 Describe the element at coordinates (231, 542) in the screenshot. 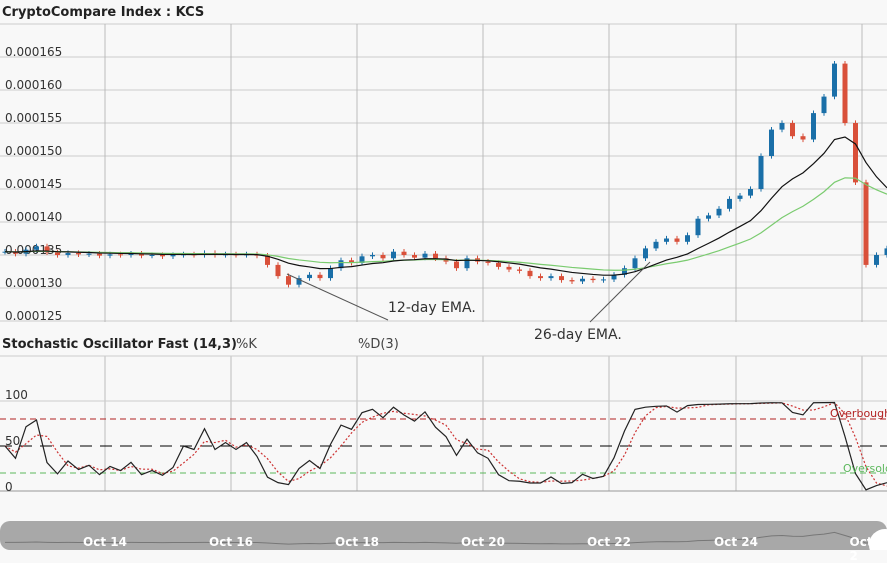

I see `navigator-label: Oct 16` at that location.